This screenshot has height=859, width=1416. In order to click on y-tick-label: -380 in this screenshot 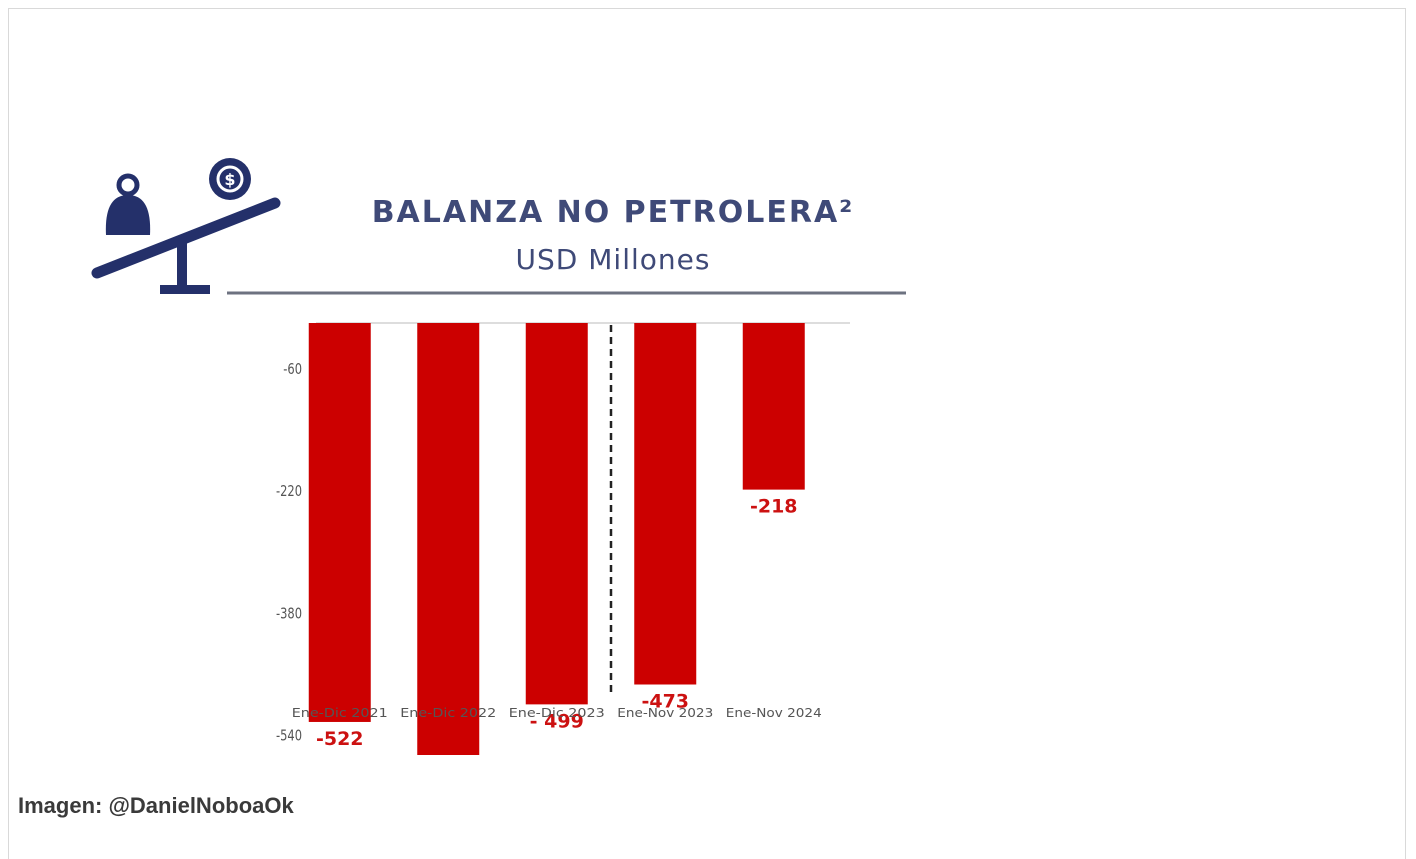, I will do `click(289, 613)`.